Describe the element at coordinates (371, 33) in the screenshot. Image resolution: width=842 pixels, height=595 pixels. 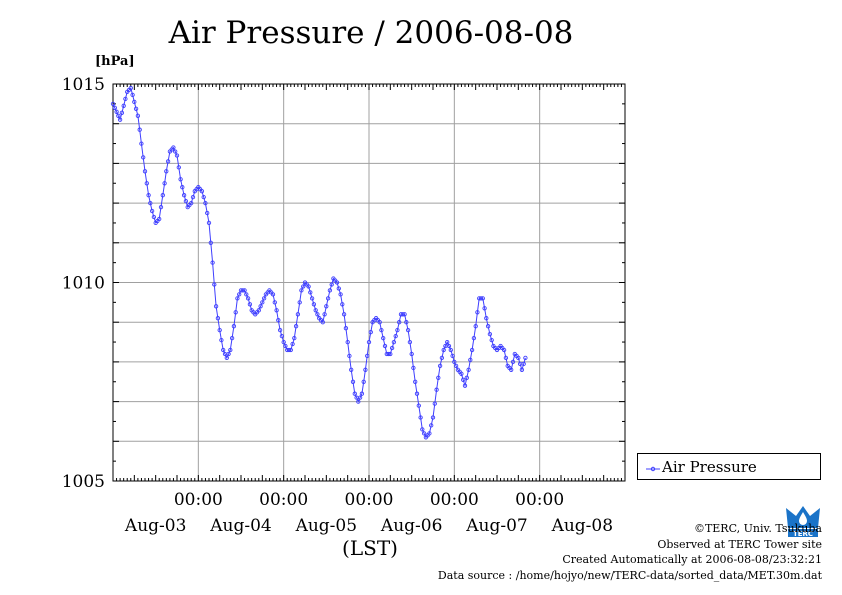
I see `chart-title: Air Pressure / 2006-08-08` at that location.